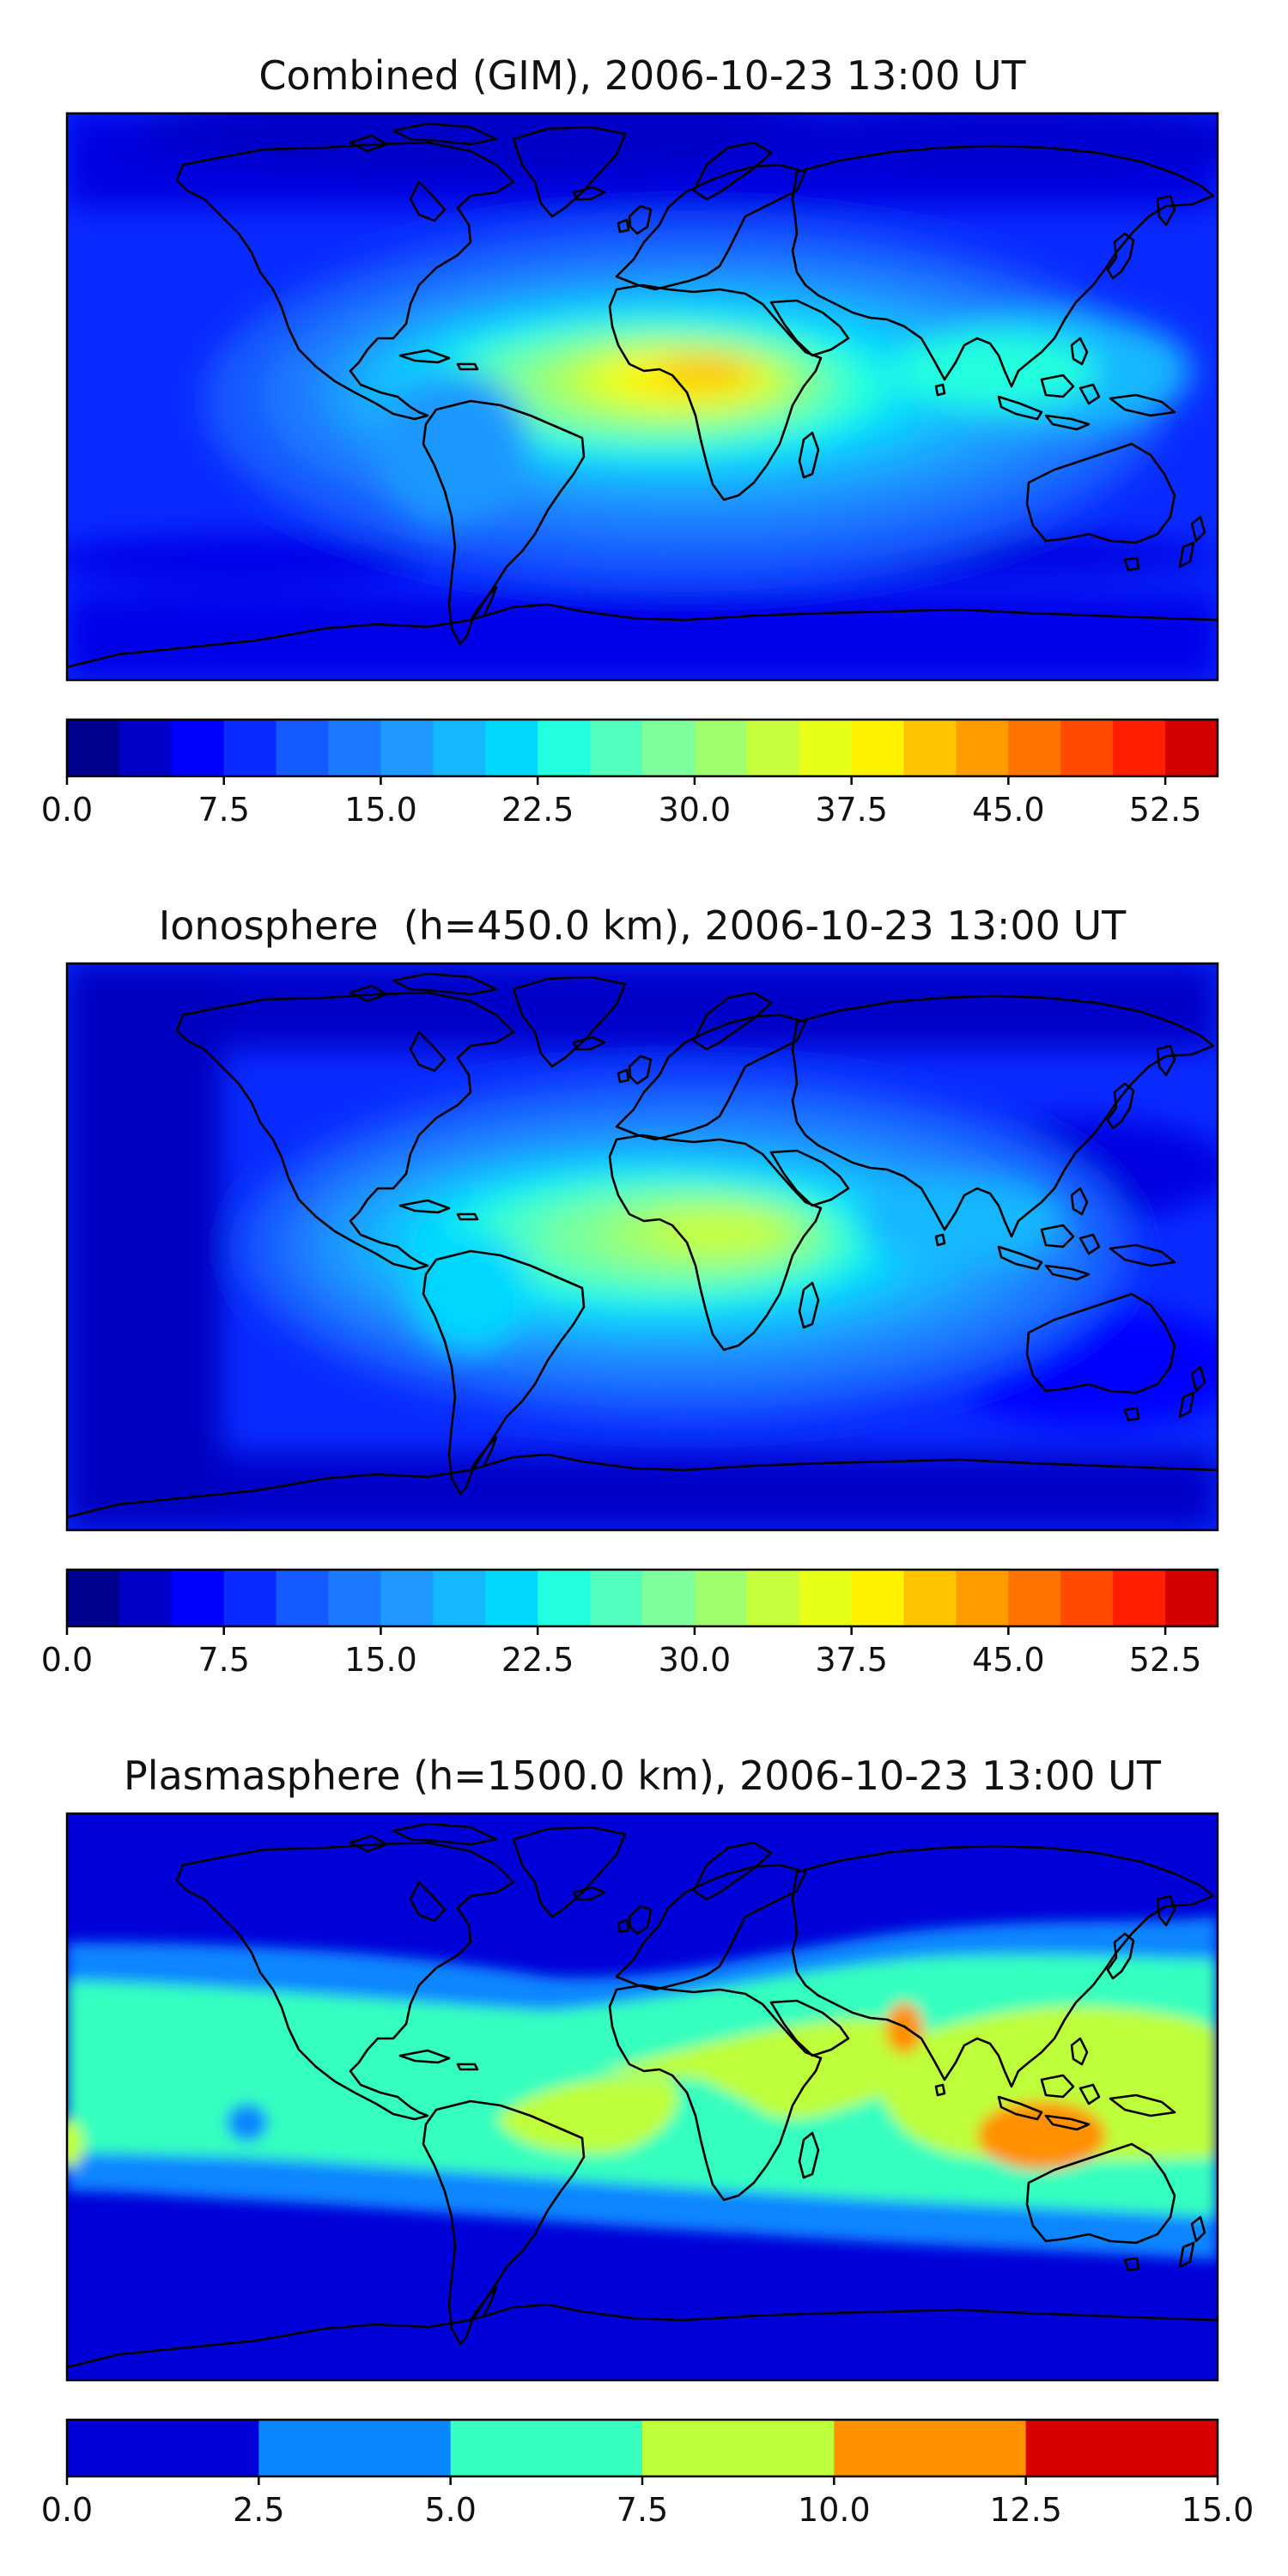 This screenshot has height=2576, width=1288. What do you see at coordinates (834, 2510) in the screenshot?
I see `colorbar-tick-label: 10.0` at bounding box center [834, 2510].